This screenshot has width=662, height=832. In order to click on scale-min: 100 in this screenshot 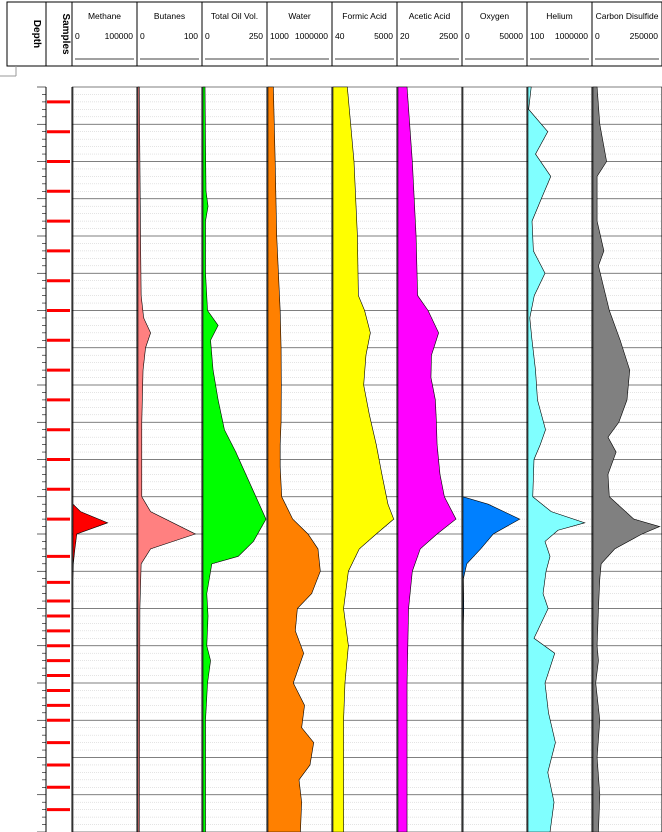, I will do `click(537, 36)`.